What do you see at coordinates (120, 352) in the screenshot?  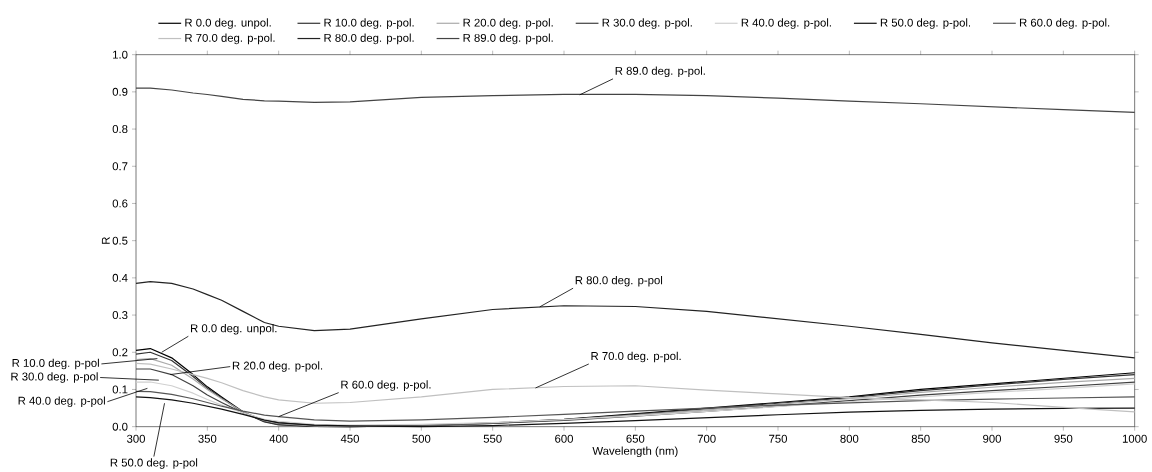 I see `y-tick-label: 0.2` at bounding box center [120, 352].